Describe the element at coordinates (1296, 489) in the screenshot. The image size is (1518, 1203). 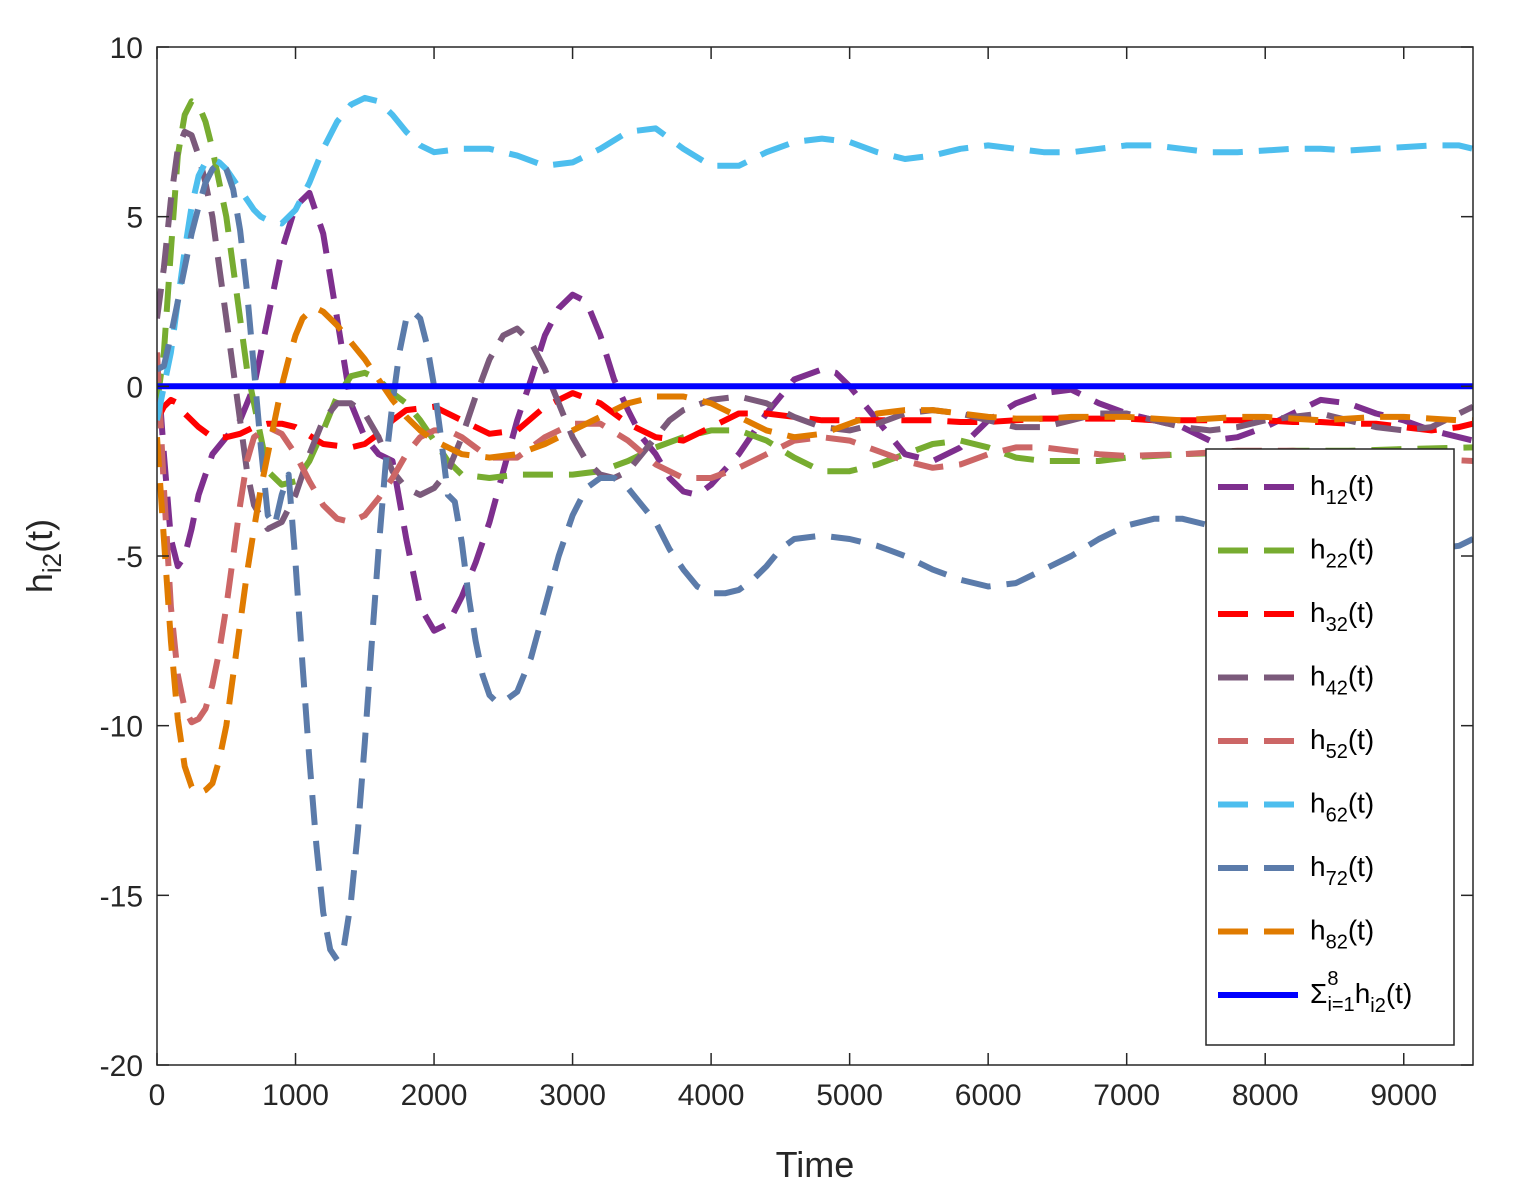
I see `legend-item-1: h12(t)` at that location.